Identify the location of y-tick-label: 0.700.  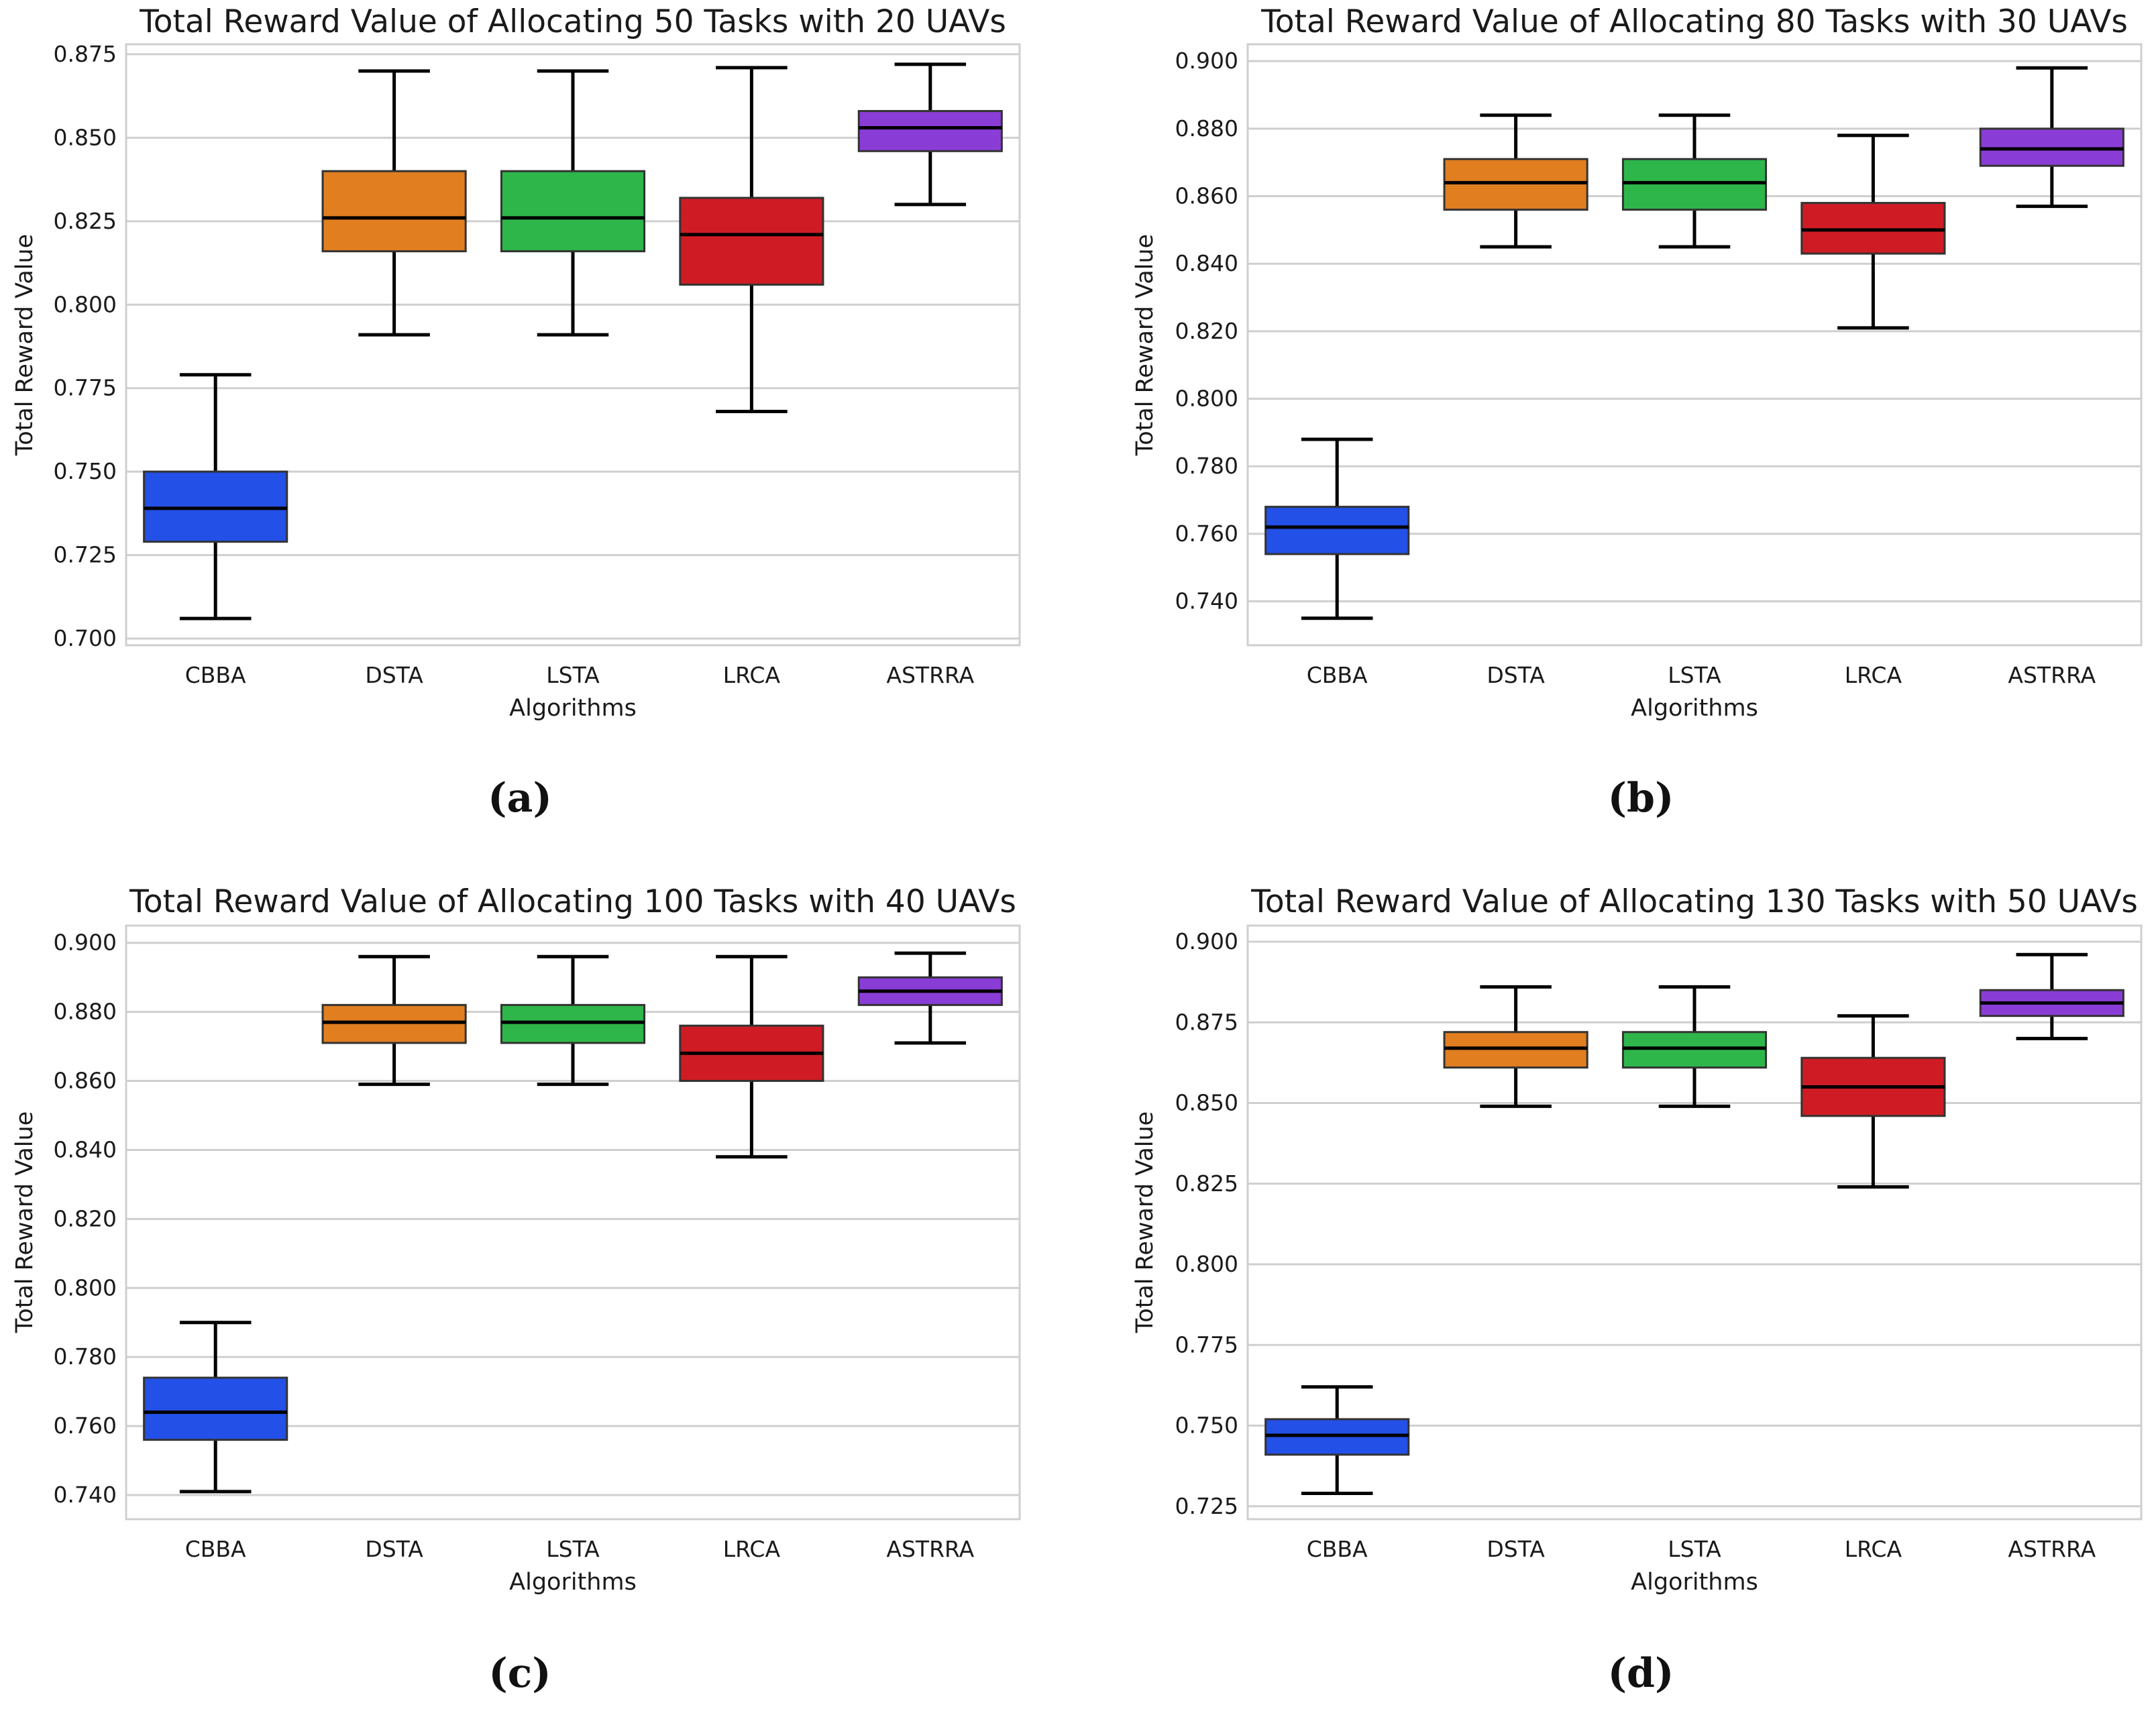
(85, 638).